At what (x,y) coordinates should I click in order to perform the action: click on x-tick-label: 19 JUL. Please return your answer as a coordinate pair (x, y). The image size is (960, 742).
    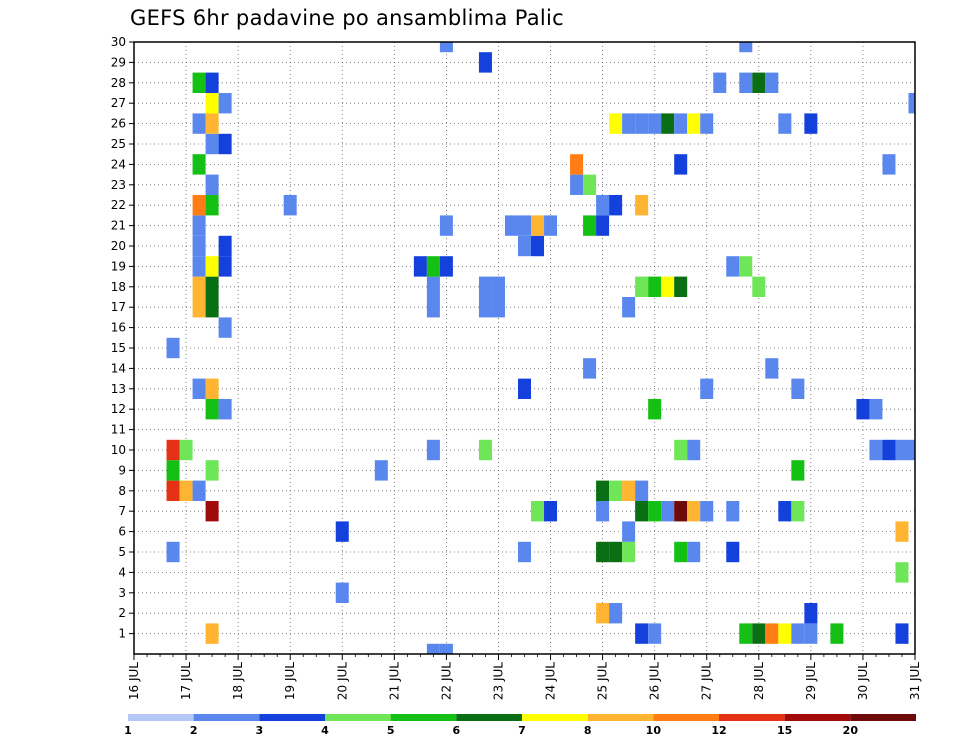
    Looking at the image, I should click on (290, 681).